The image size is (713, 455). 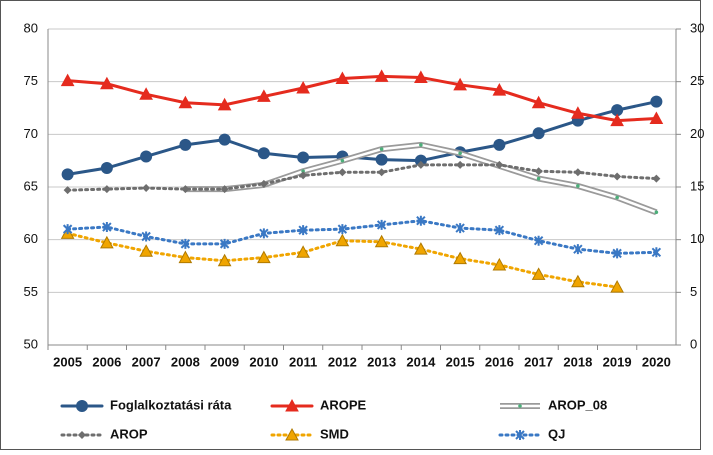 I want to click on y2-tick-label: 15, so click(x=697, y=185).